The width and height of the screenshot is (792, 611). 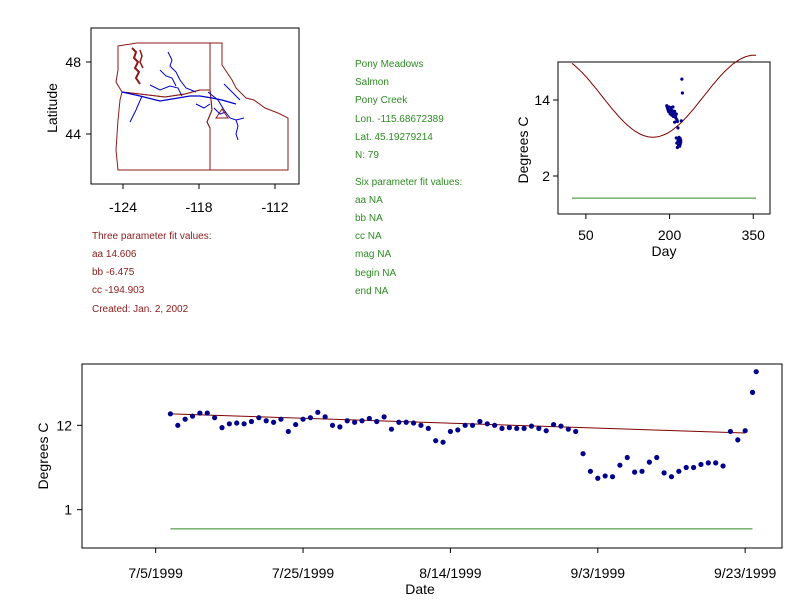 I want to click on daily-xtick-label: 7/5/1999, so click(x=155, y=573).